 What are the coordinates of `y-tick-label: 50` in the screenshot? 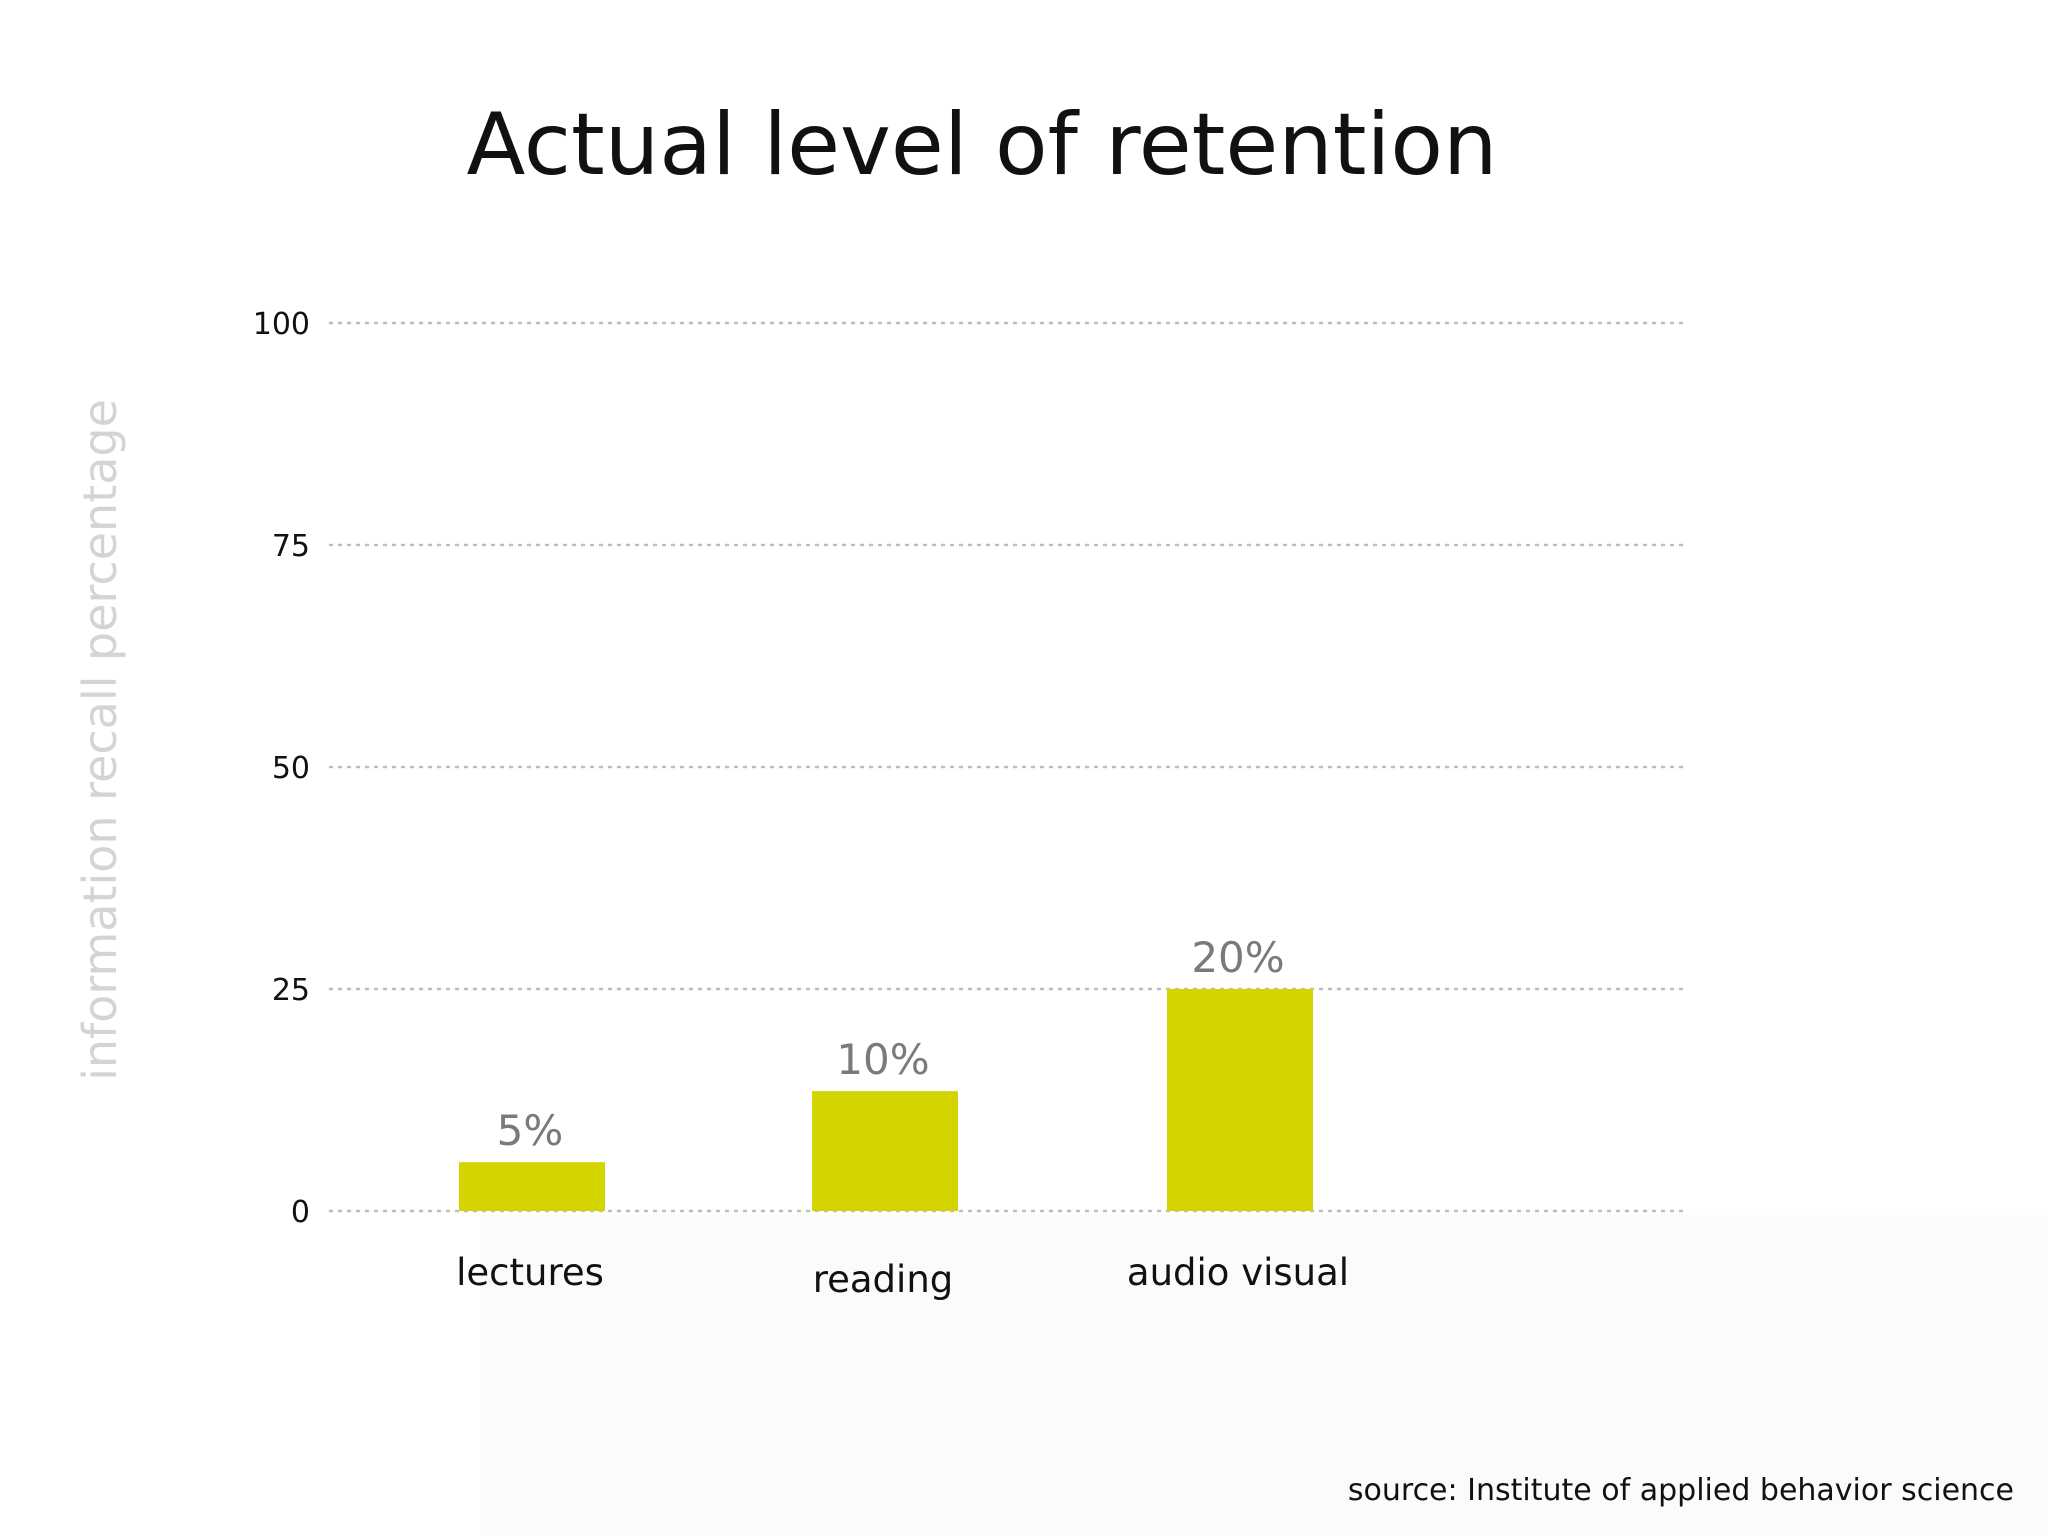 It's located at (291, 768).